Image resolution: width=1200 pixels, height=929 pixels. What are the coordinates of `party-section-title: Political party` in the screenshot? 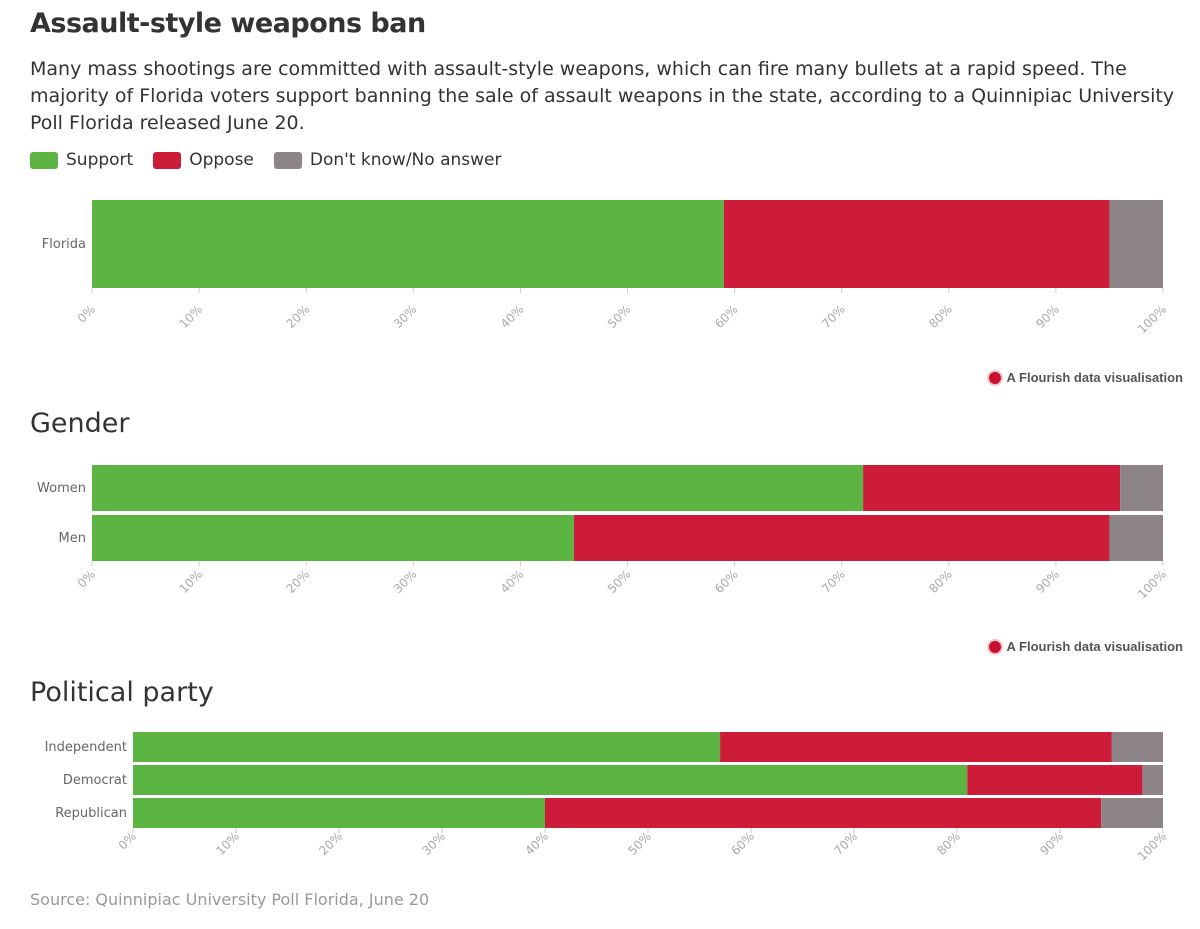 It's located at (122, 692).